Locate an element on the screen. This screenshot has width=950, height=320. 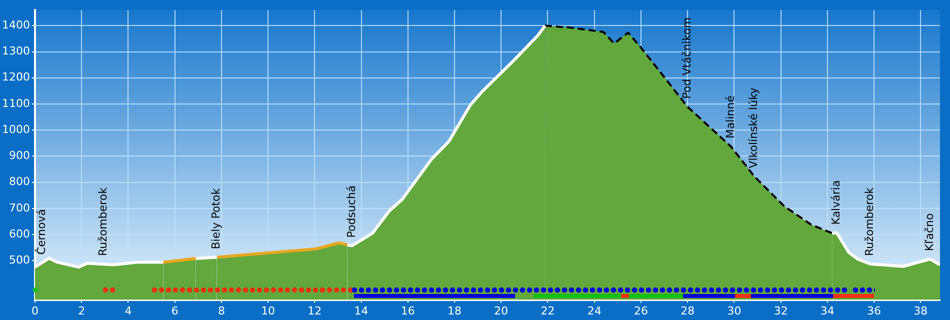
annotation: Pod Vtáčnikom is located at coordinates (687, 58).